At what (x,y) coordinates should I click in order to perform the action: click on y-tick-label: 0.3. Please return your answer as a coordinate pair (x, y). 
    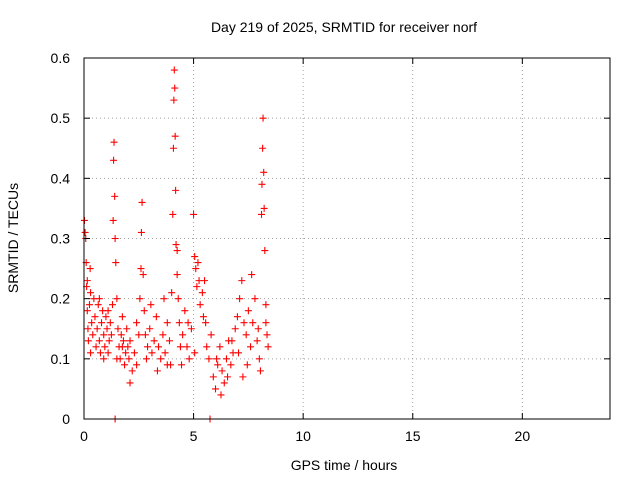
    Looking at the image, I should click on (61, 239).